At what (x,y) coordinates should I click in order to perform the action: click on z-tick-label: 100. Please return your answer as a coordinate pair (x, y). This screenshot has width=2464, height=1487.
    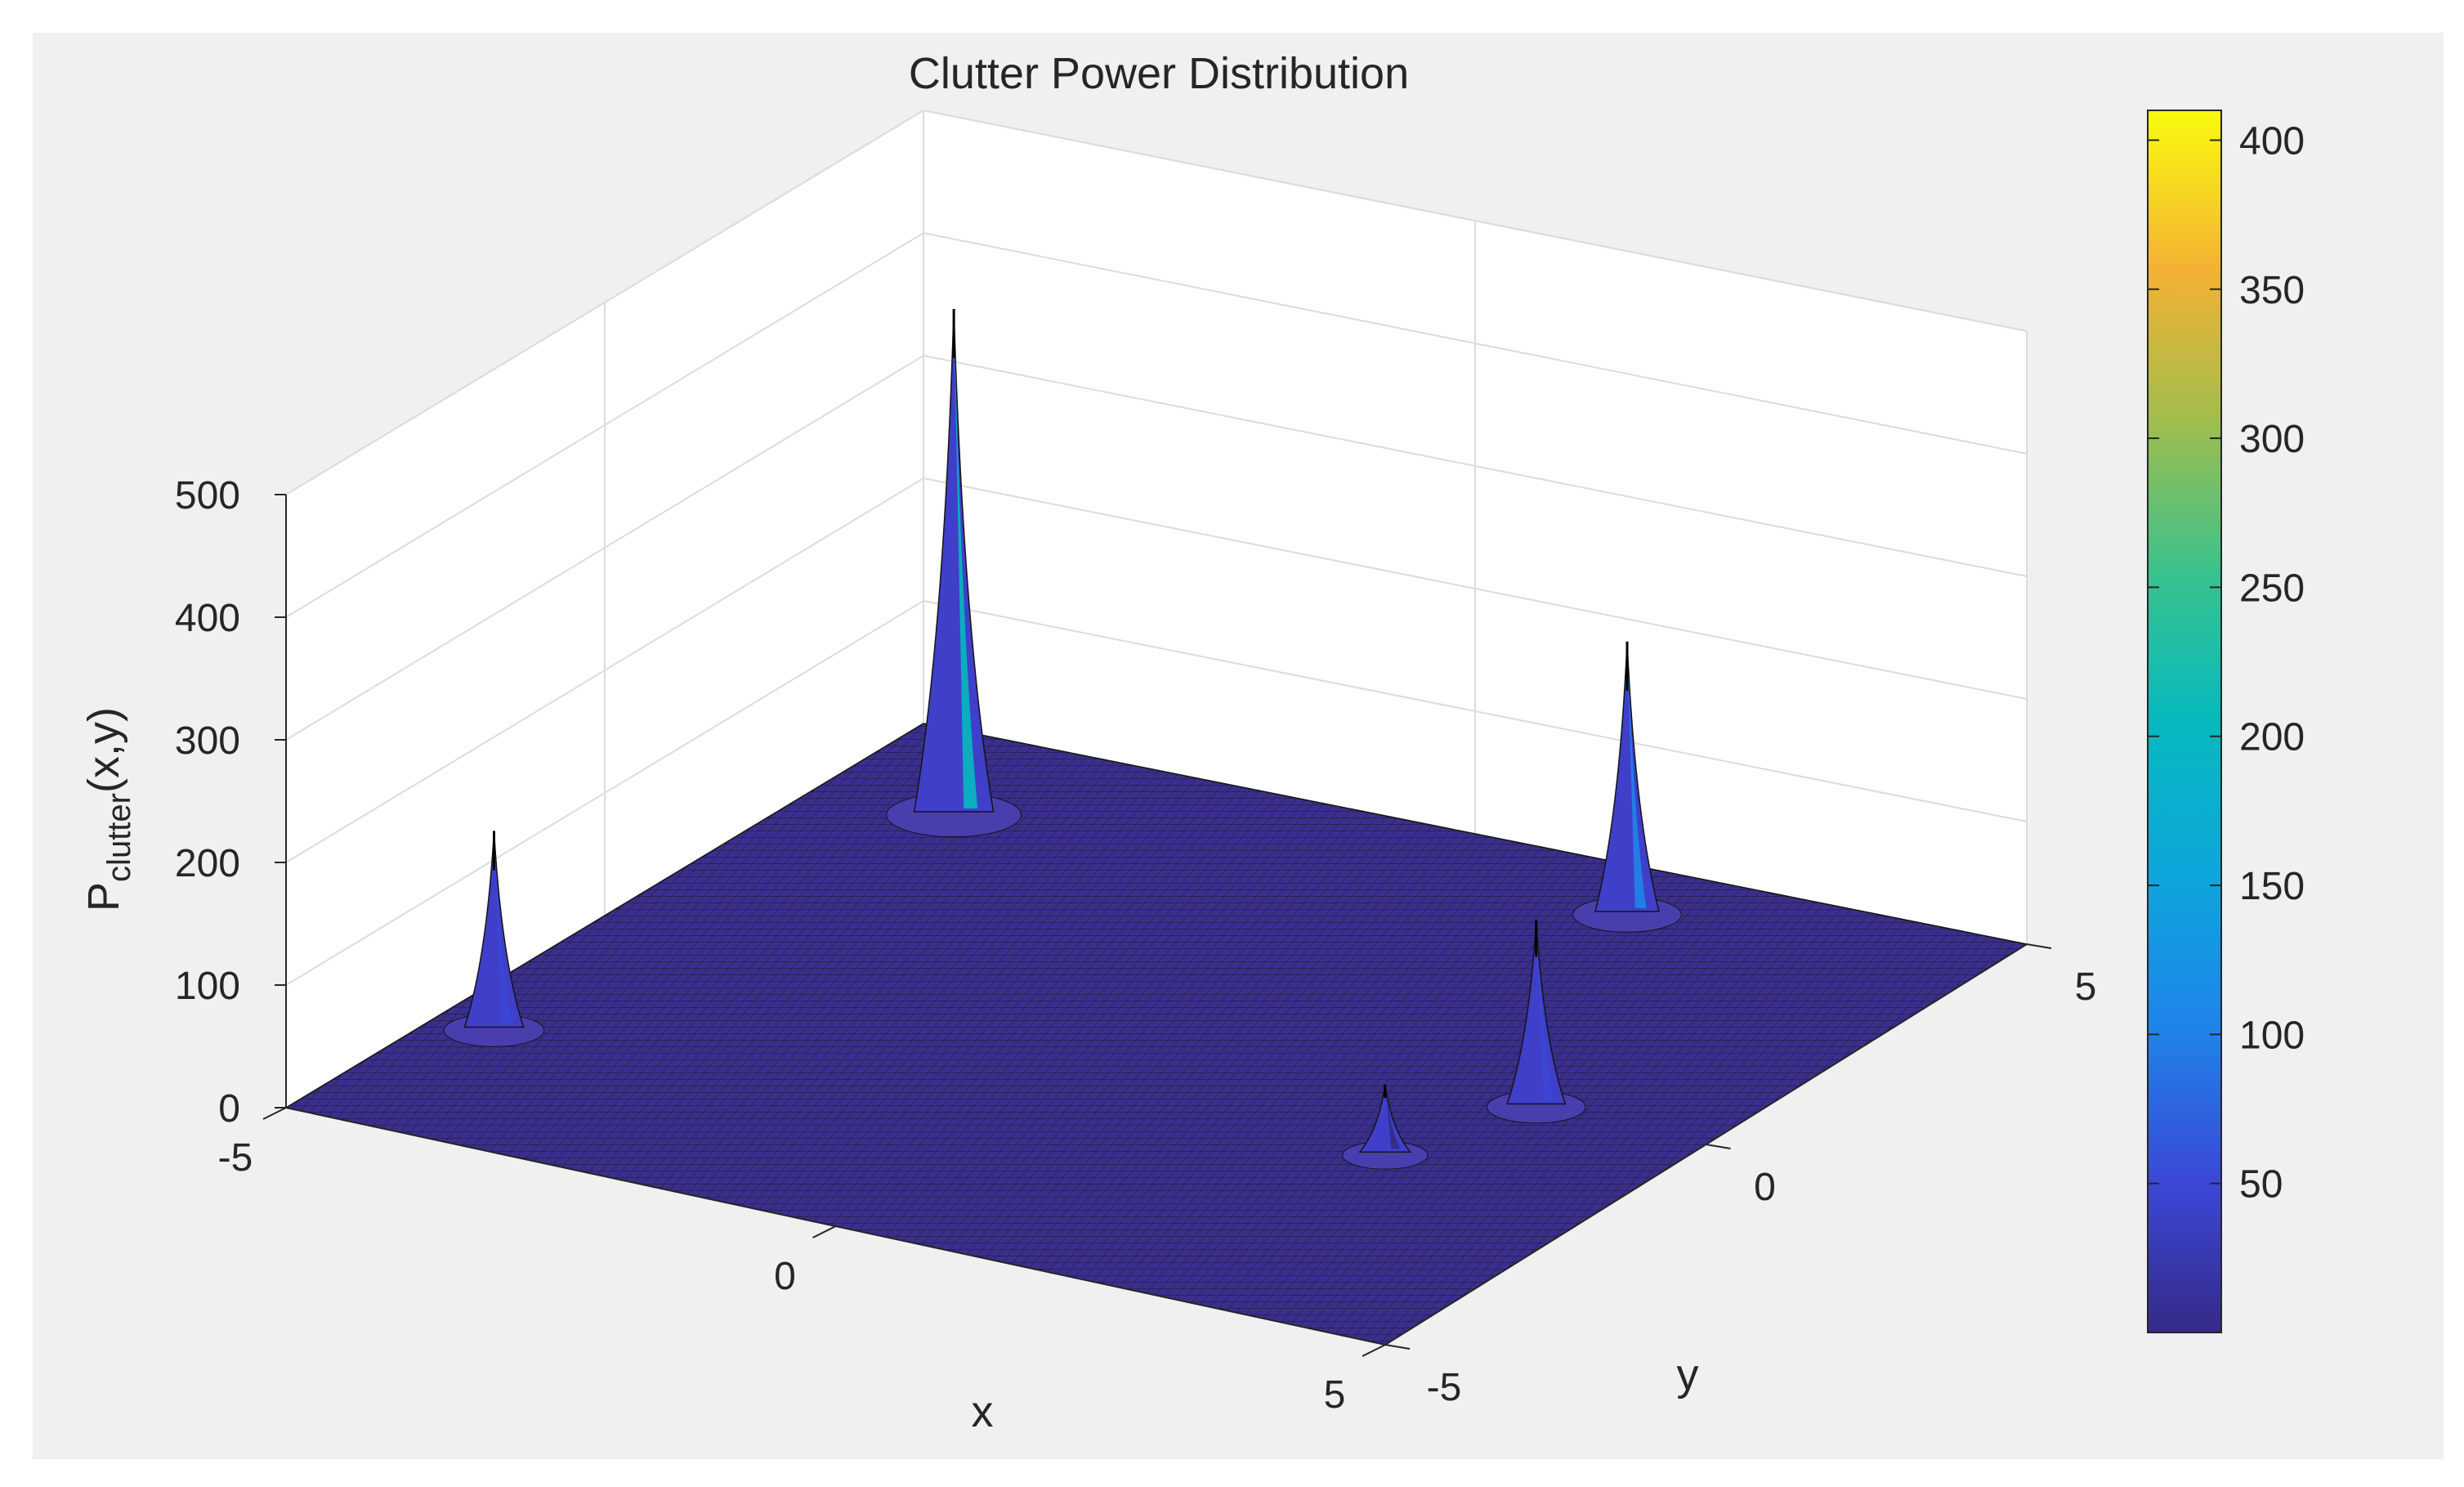
    Looking at the image, I should click on (207, 987).